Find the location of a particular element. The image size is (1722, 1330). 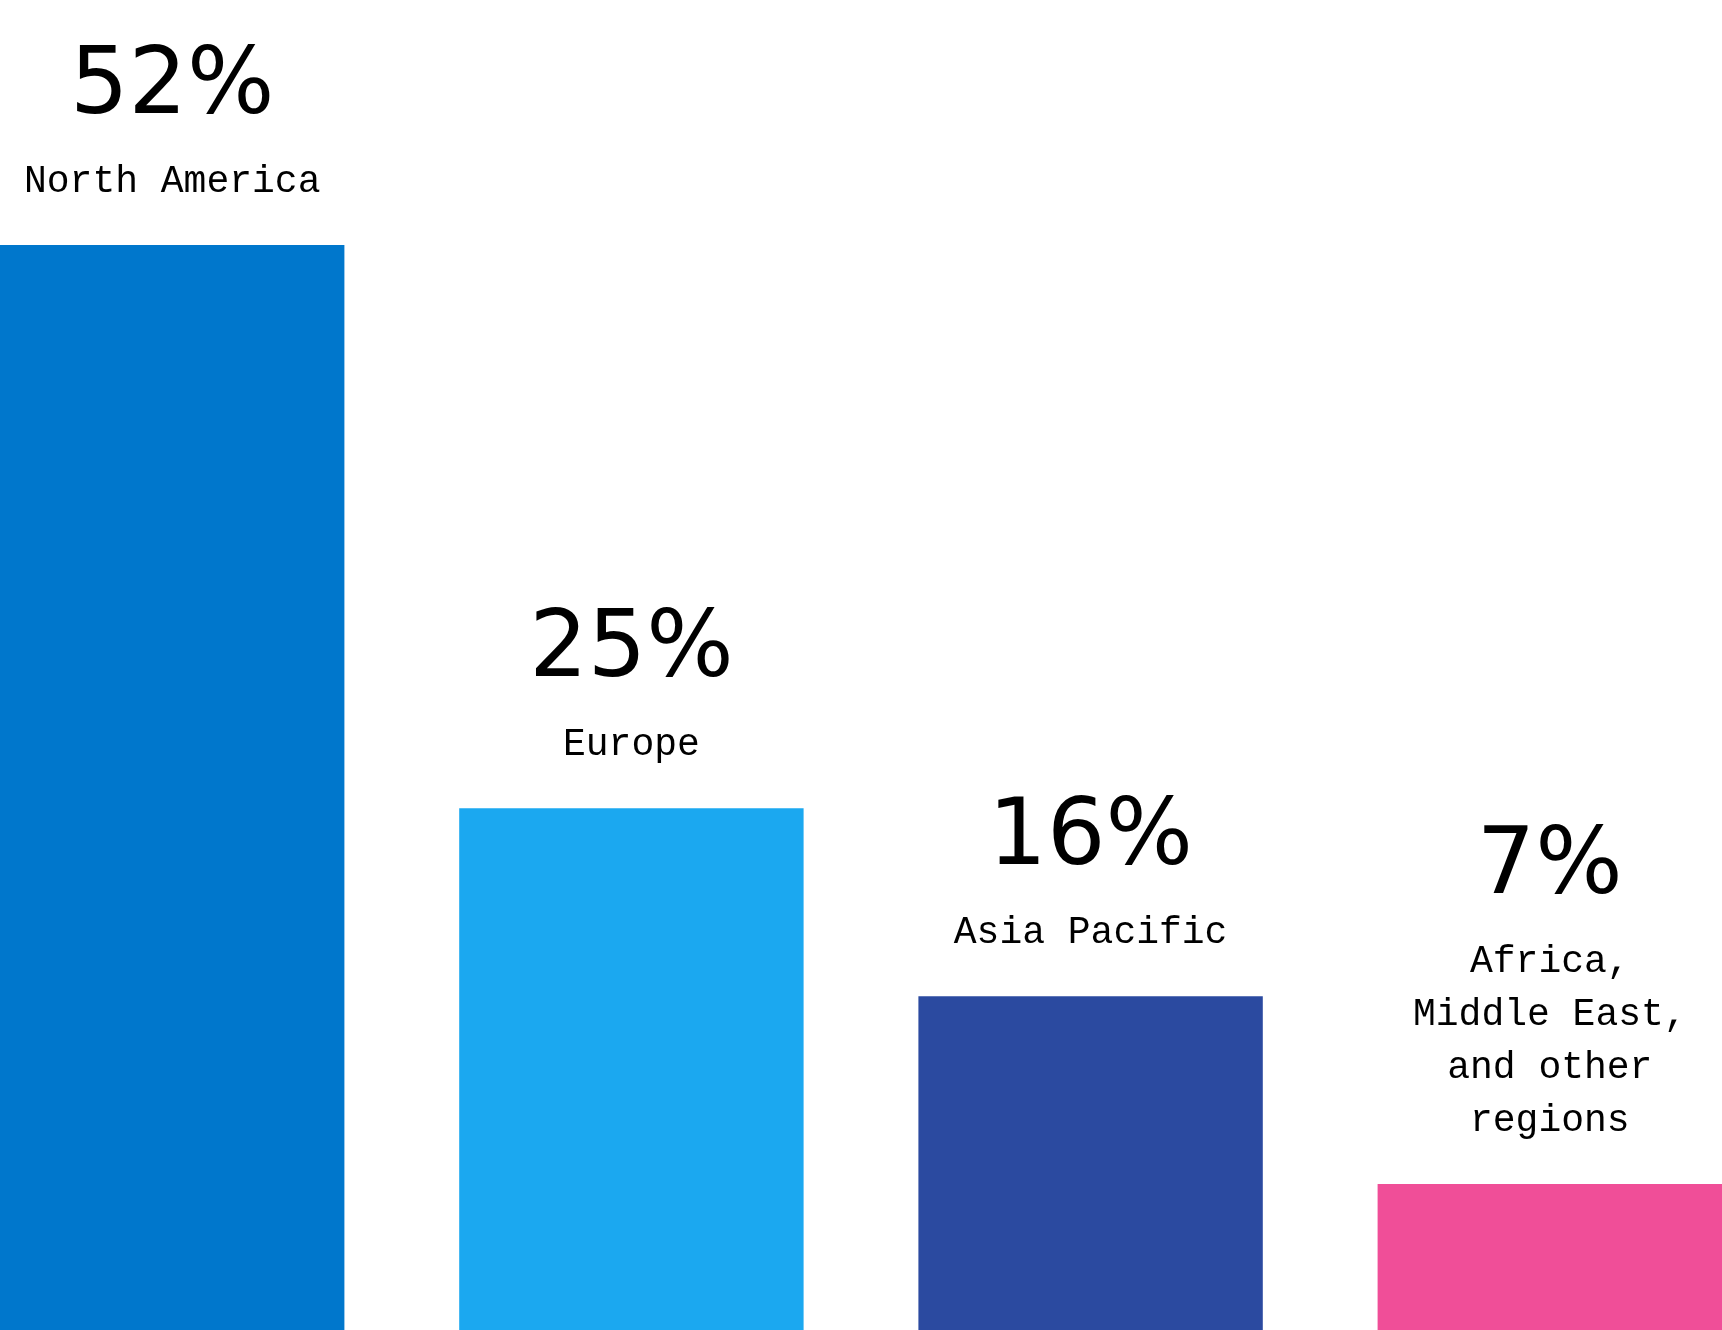

x-tick-label: Africa, Middle East, and other regions is located at coordinates (1549, 1040).